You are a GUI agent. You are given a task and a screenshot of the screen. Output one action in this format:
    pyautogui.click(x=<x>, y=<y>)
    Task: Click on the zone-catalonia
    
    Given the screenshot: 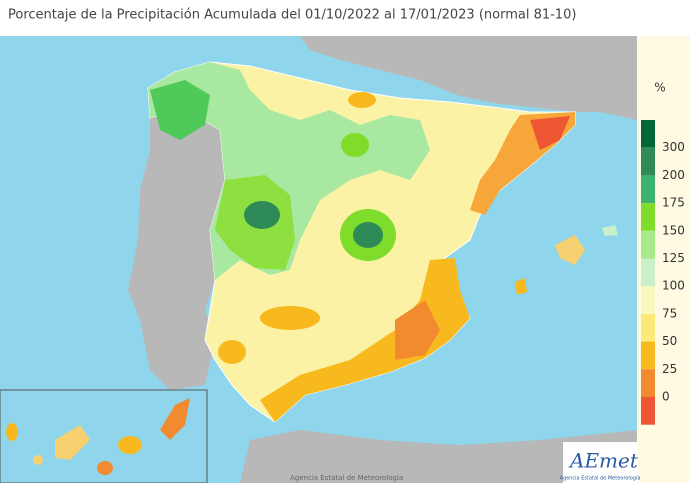 What is the action you would take?
    pyautogui.click(x=550, y=133)
    